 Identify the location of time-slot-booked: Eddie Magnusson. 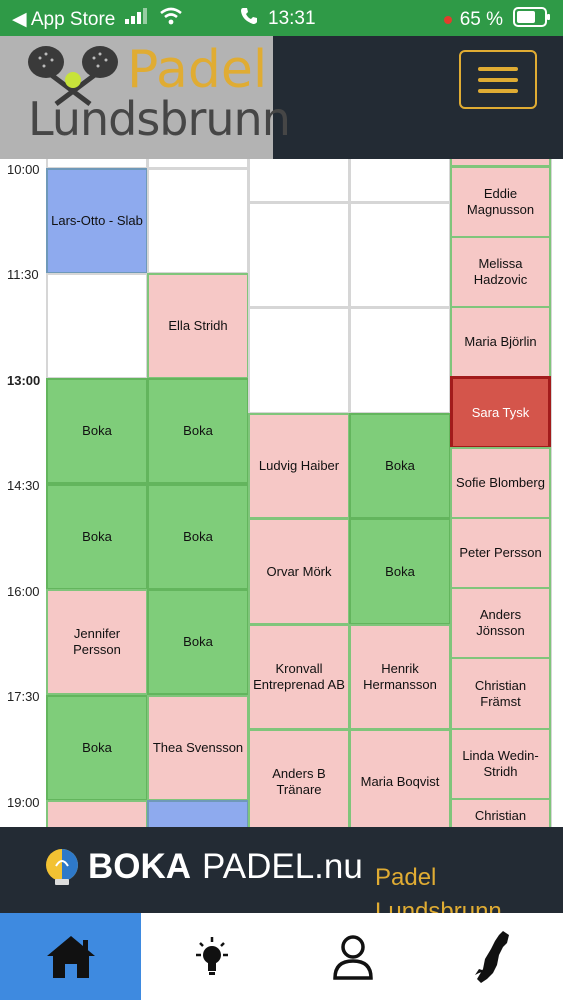
(500, 202).